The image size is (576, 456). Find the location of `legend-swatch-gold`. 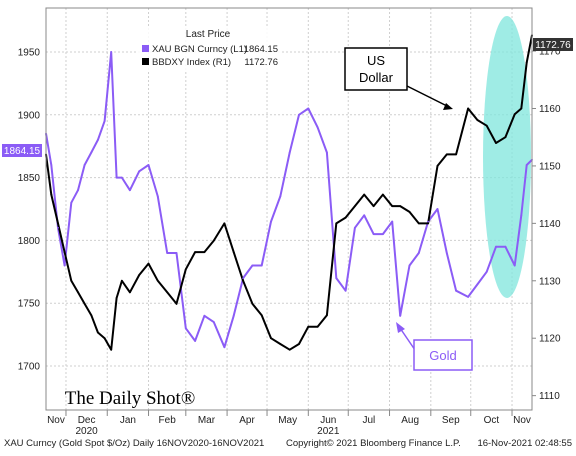

legend-swatch-gold is located at coordinates (145, 48).